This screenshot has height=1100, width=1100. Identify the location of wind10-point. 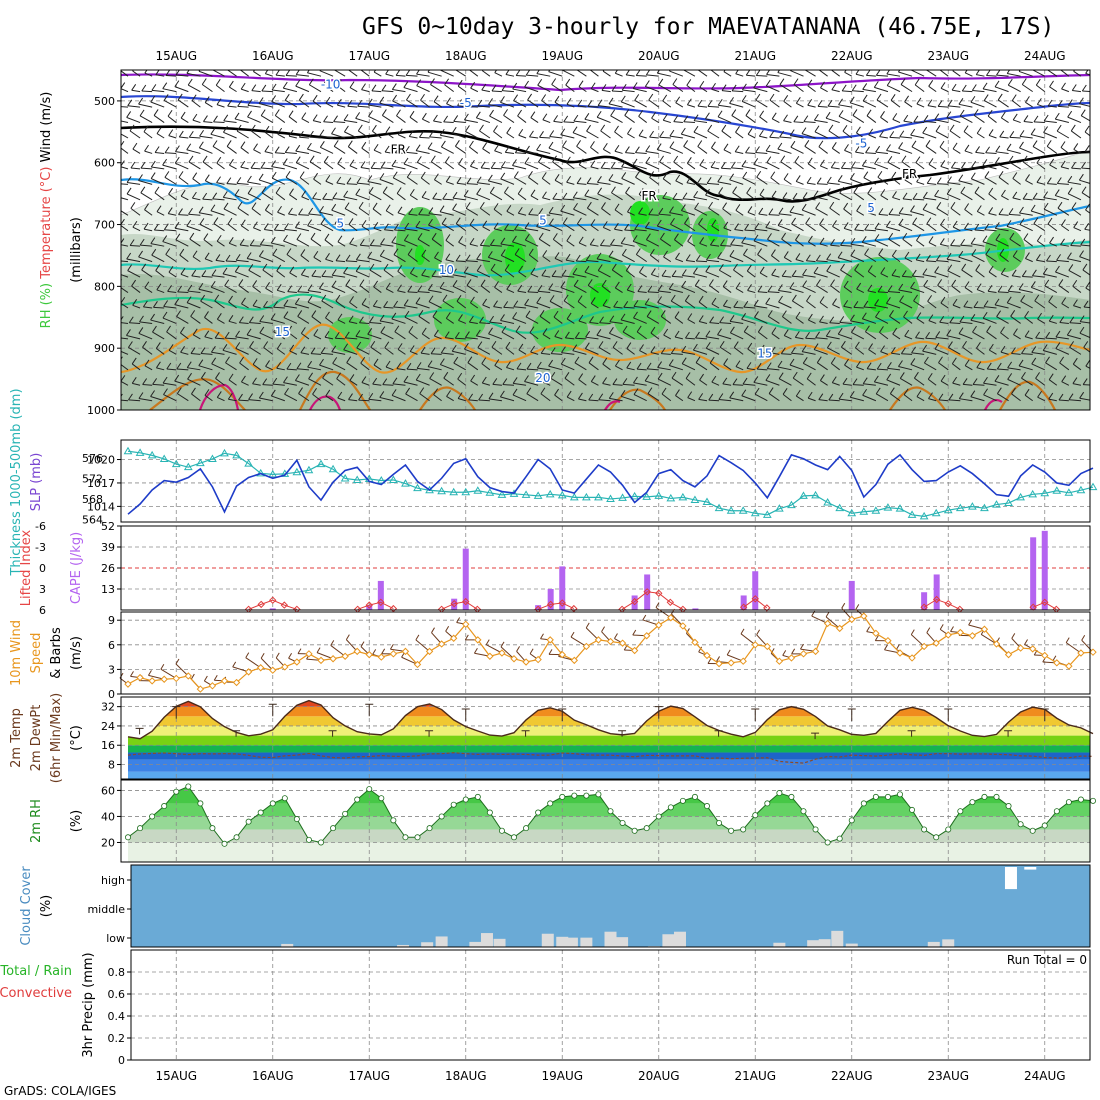
(502, 653).